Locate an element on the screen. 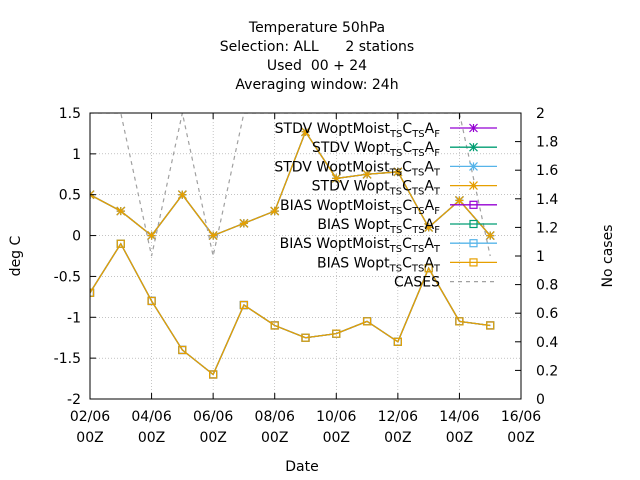 This screenshot has height=480, width=640. y-tick-label: -1.5 is located at coordinates (67, 359).